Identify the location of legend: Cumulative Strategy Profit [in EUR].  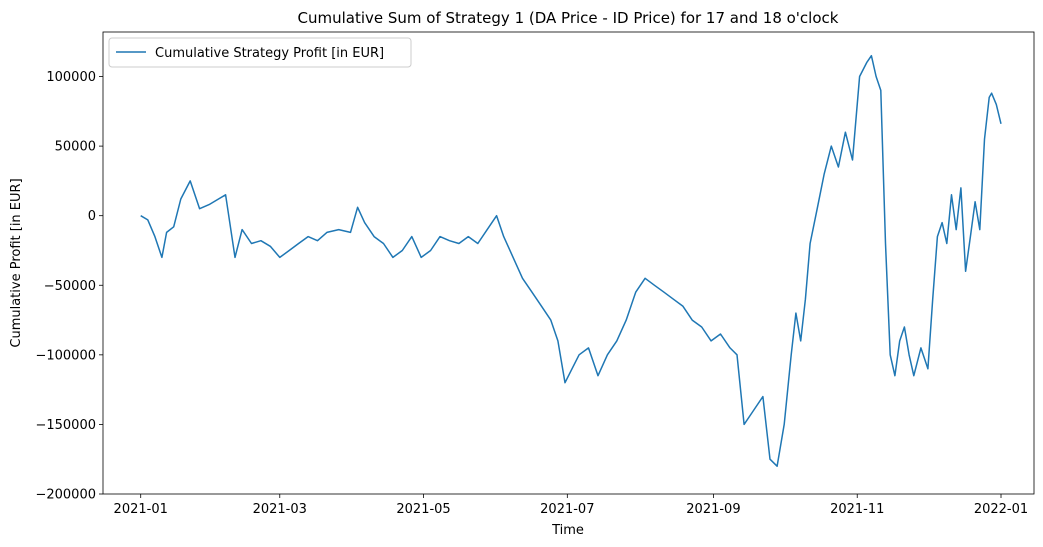
(260, 52).